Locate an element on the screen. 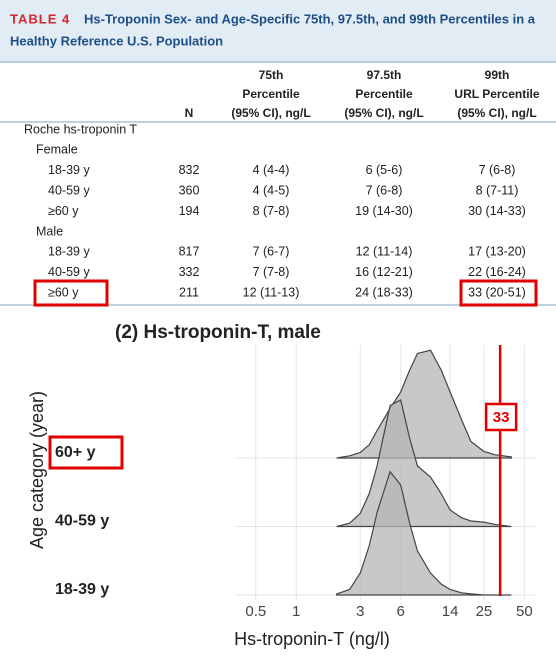 The width and height of the screenshot is (556, 666). row-label: Roche hs-troponin T is located at coordinates (80, 129).